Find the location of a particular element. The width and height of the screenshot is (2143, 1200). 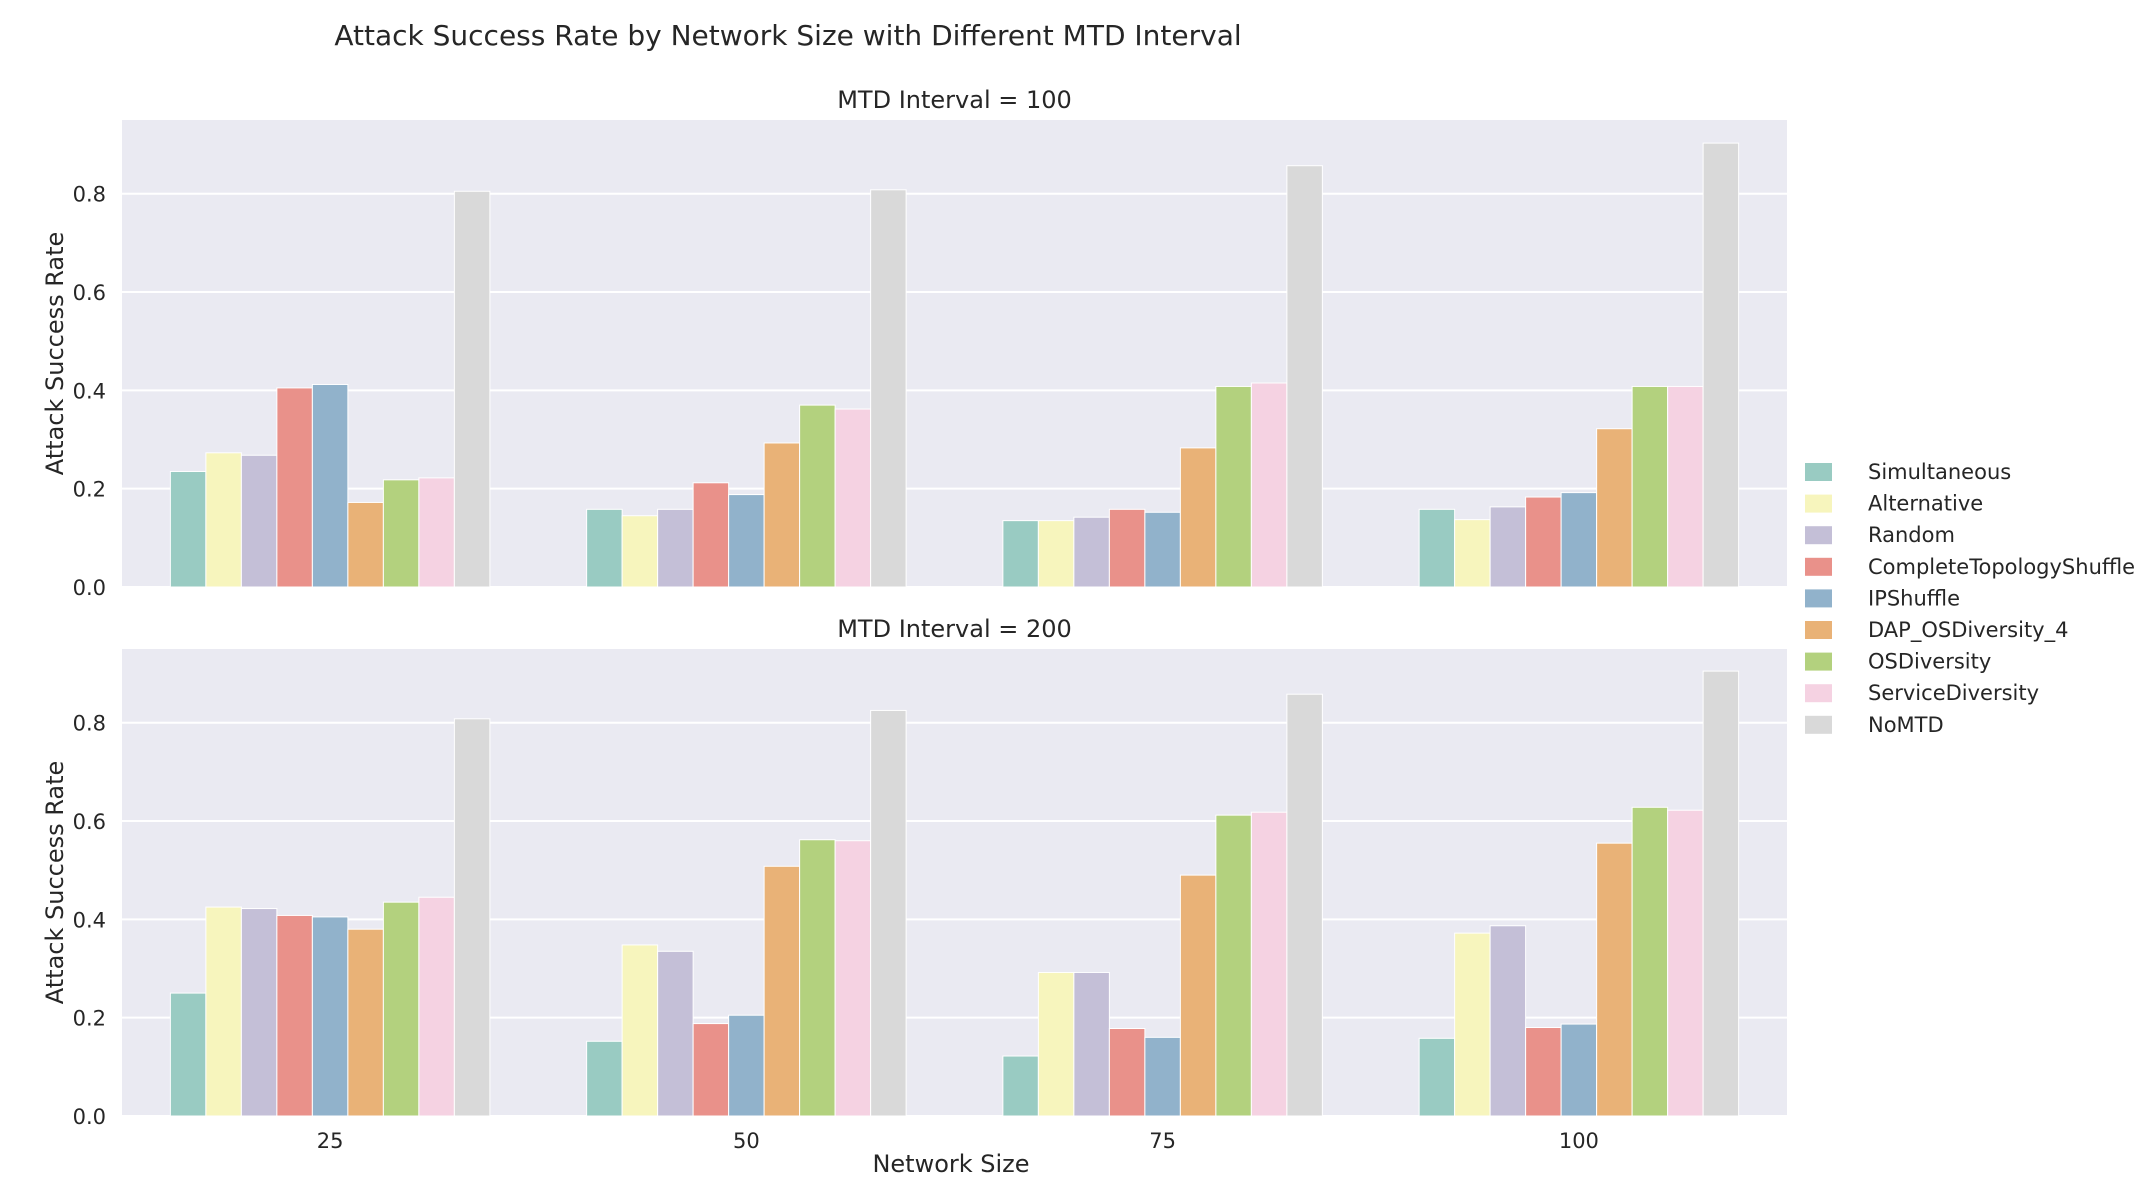

legend-item: OSDiversity is located at coordinates (1898, 662).